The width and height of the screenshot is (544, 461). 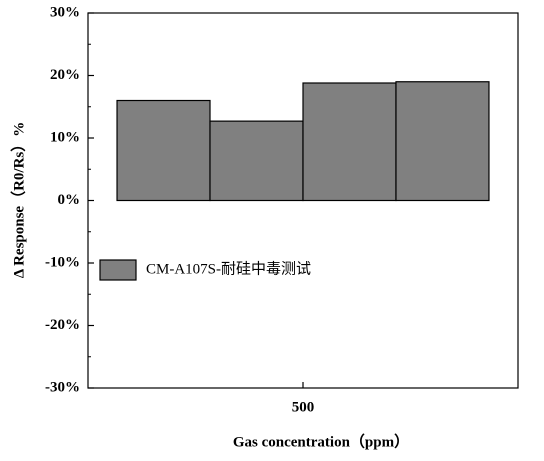 I want to click on y-tick-label: 0%, so click(x=69, y=200).